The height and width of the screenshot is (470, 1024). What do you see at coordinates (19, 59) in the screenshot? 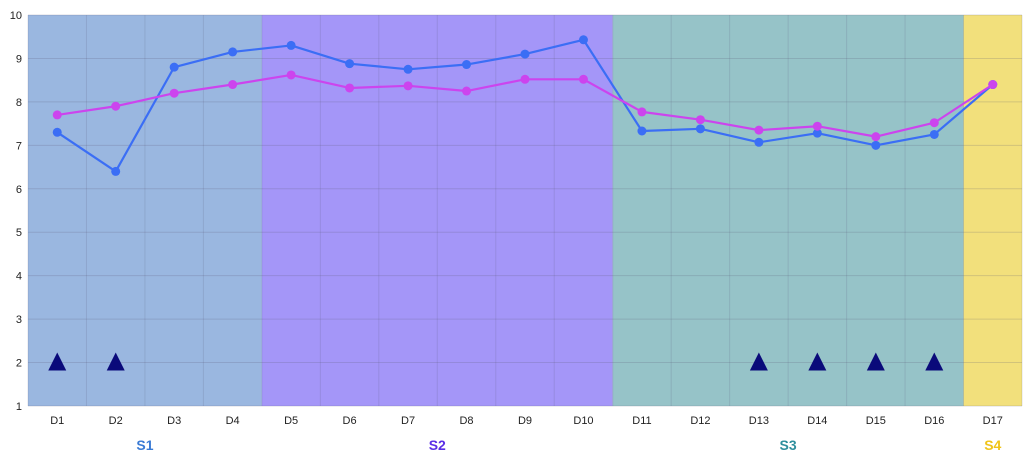
I see `y-tick-label: 9` at bounding box center [19, 59].